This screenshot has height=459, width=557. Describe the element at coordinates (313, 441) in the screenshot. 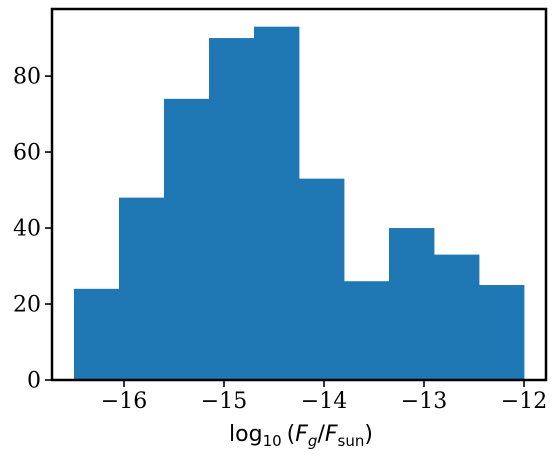

I see `x-axis-label-numerator-subscript: g` at that location.